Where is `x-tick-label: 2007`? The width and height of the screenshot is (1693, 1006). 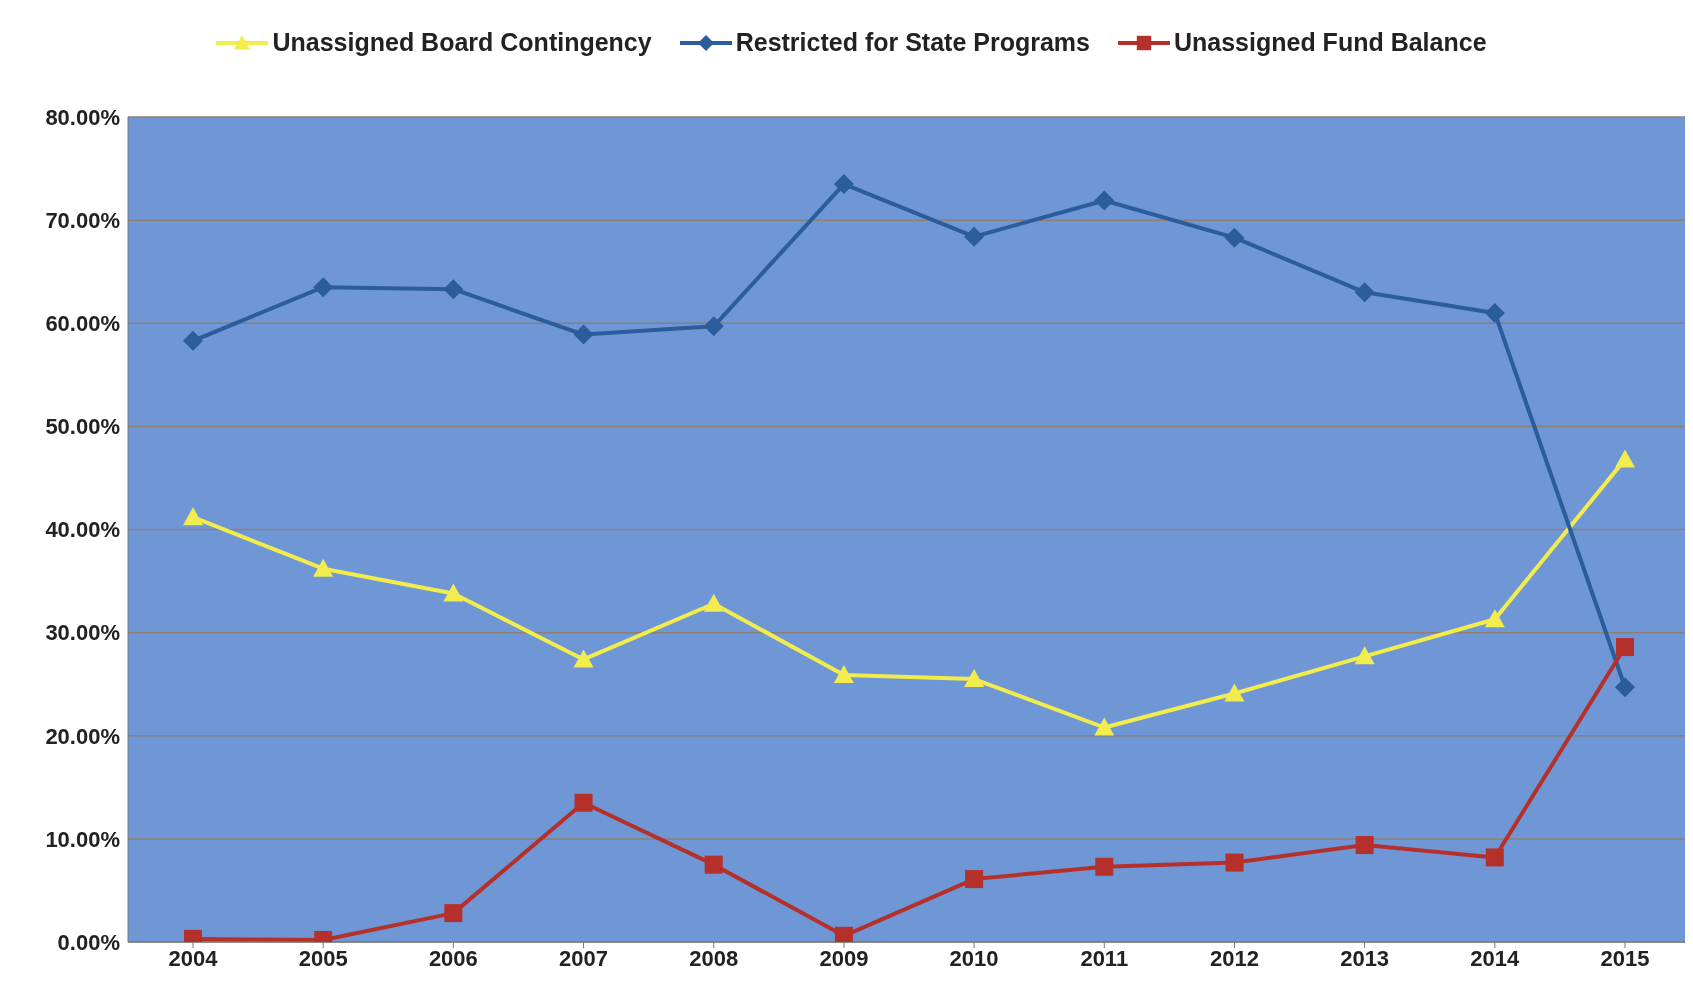
x-tick-label: 2007 is located at coordinates (584, 958).